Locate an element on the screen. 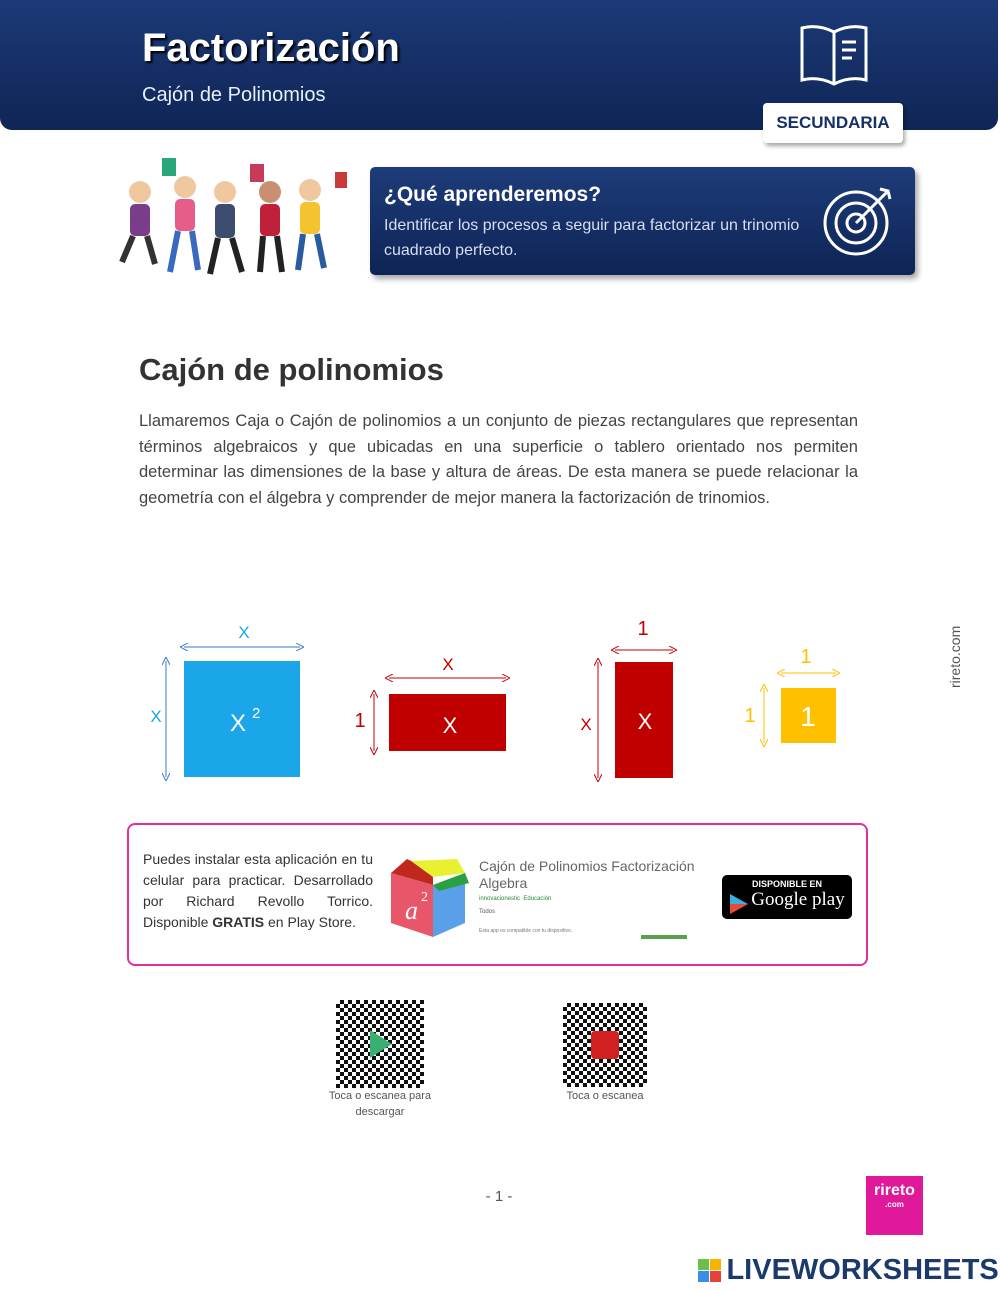  students-illustration is located at coordinates (233, 216).